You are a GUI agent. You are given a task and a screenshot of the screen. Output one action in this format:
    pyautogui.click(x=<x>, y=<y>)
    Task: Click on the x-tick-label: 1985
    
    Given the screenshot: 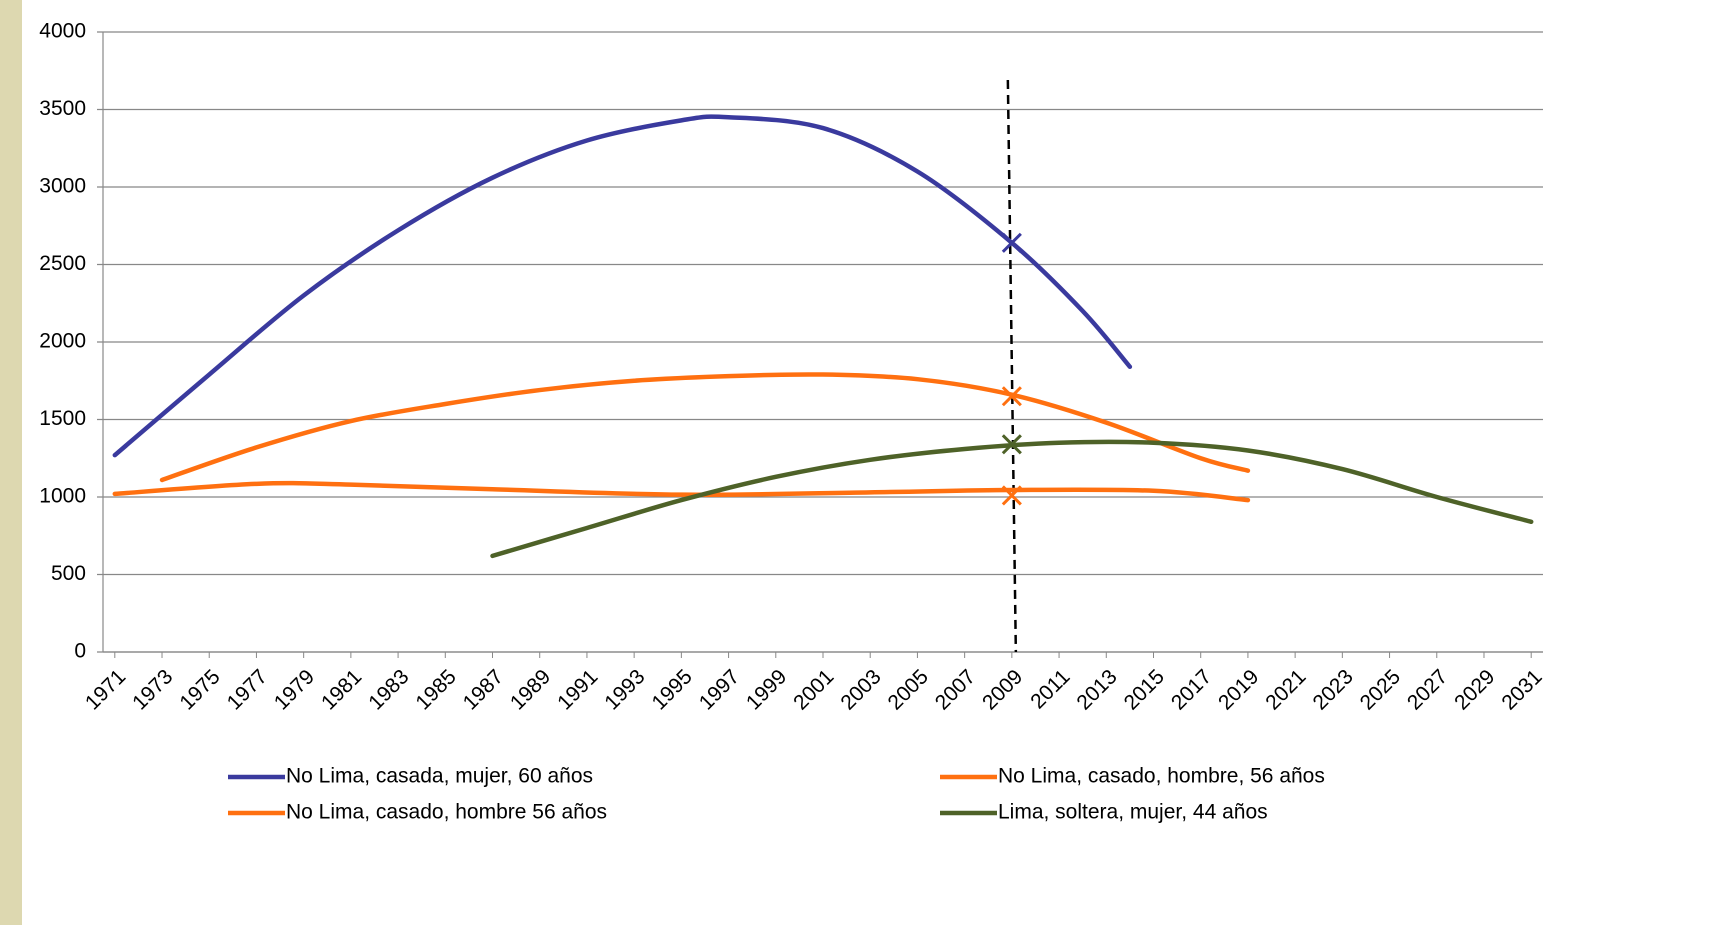 What is the action you would take?
    pyautogui.click(x=435, y=689)
    